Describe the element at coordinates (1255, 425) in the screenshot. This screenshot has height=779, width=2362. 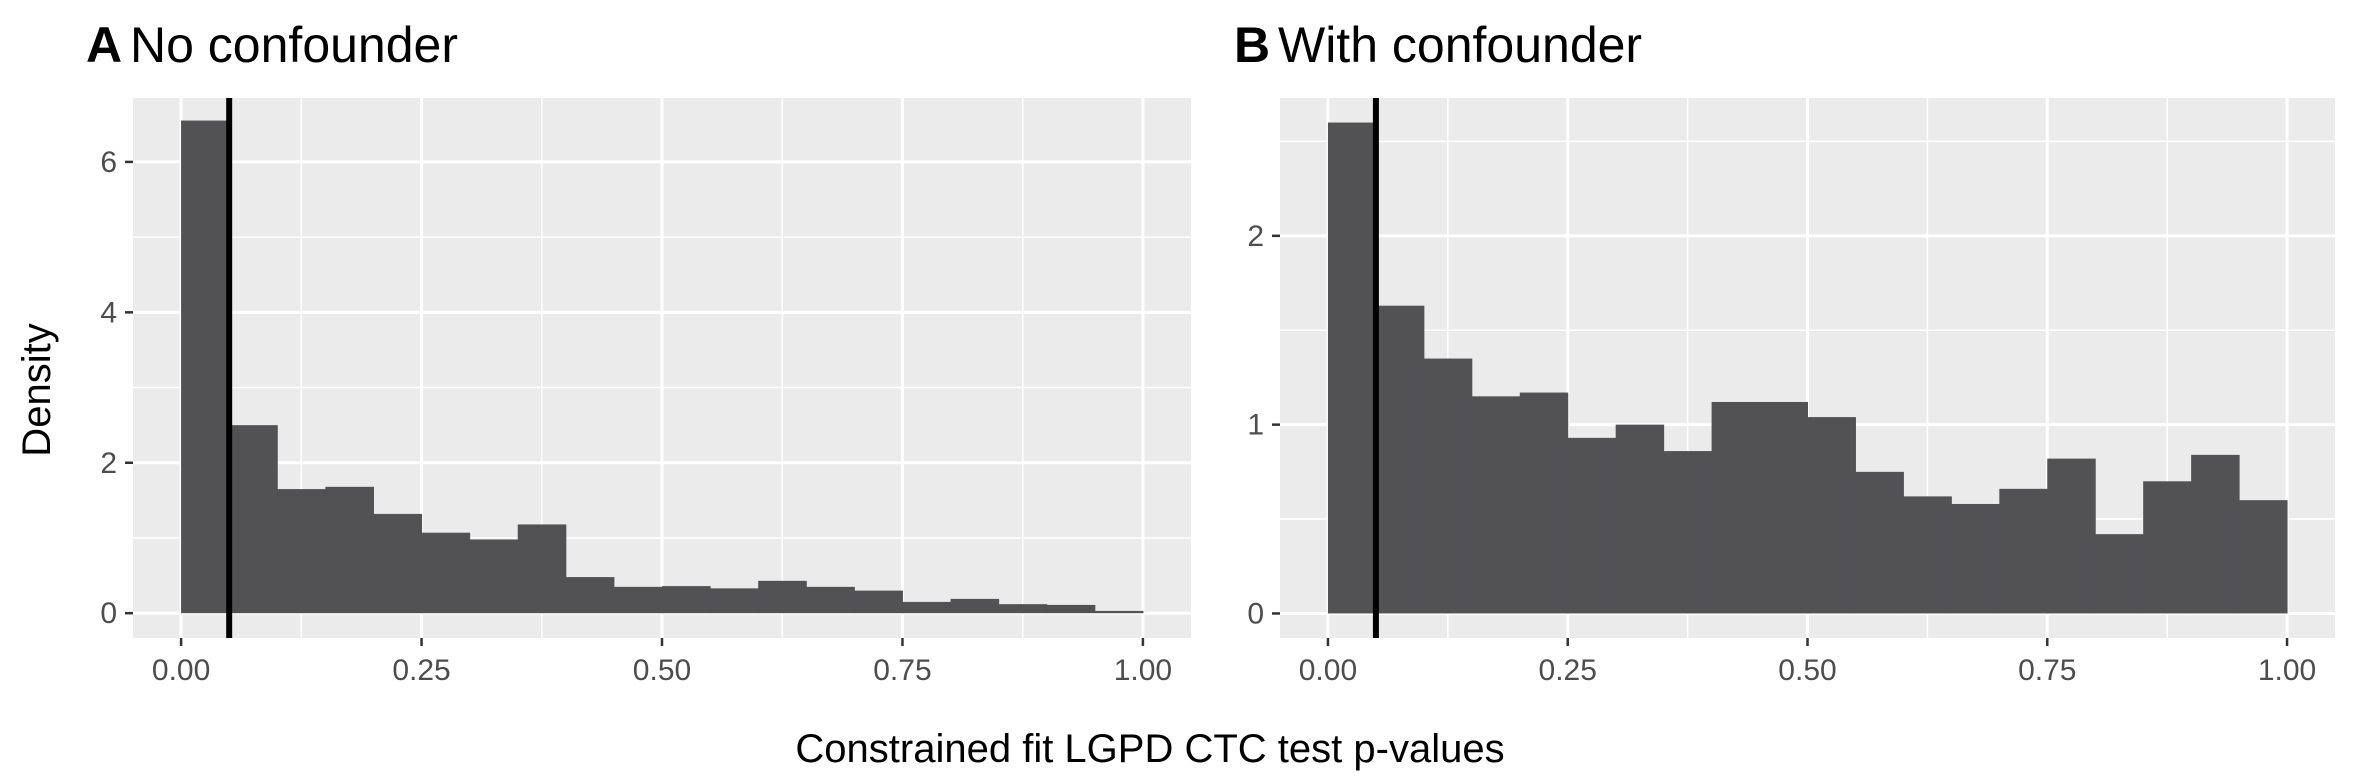
I see `y-tick-label: 1` at that location.